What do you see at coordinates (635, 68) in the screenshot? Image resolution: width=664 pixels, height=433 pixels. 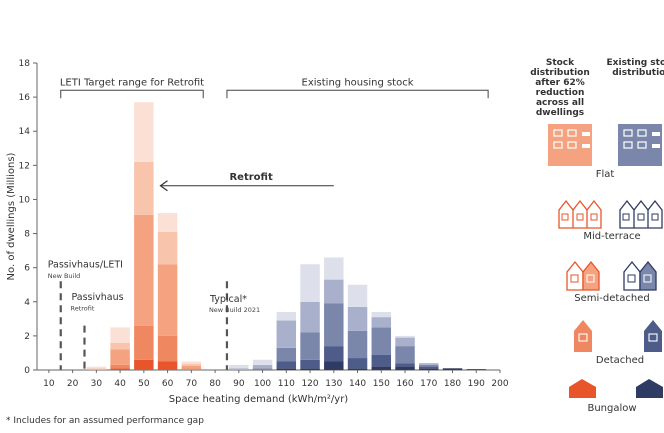 I see `legend-col2-title: Existing stock distribution` at bounding box center [635, 68].